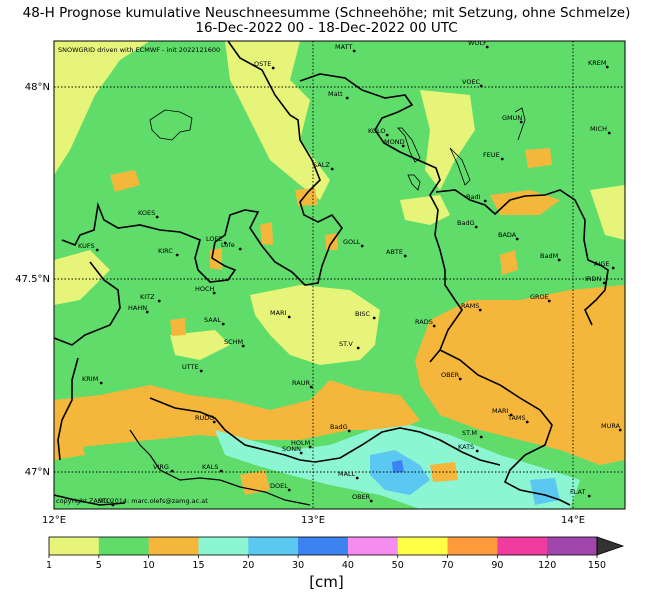 The image size is (653, 600). I want to click on station-hoch: HOCH, so click(205, 290).